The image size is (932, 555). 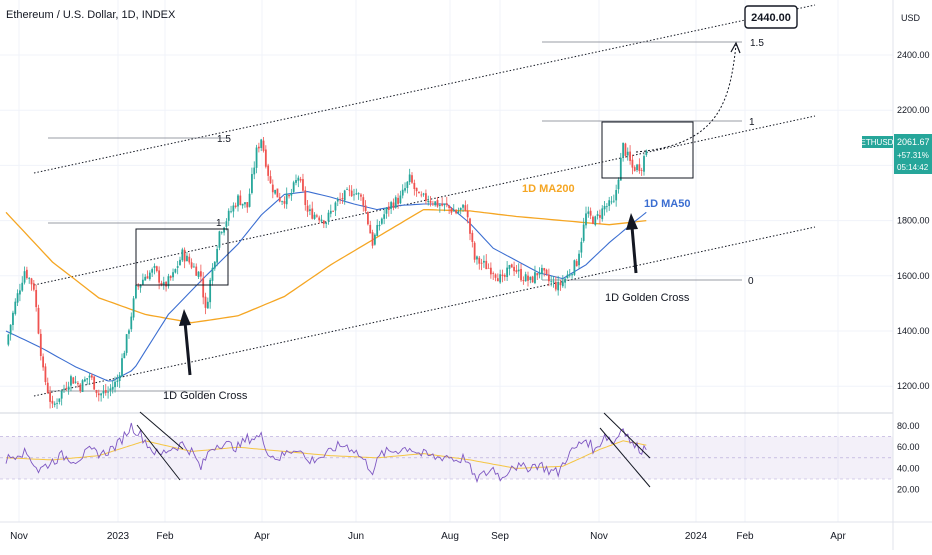 I want to click on symbol-tag, so click(x=877, y=142).